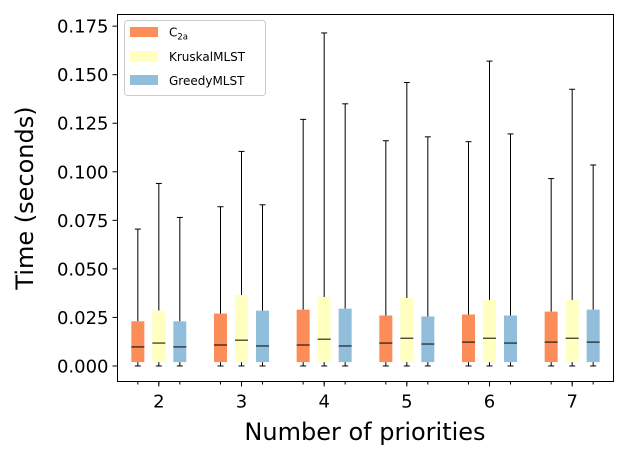 The image size is (626, 456). I want to click on y-tick-label: 0.150, so click(83, 75).